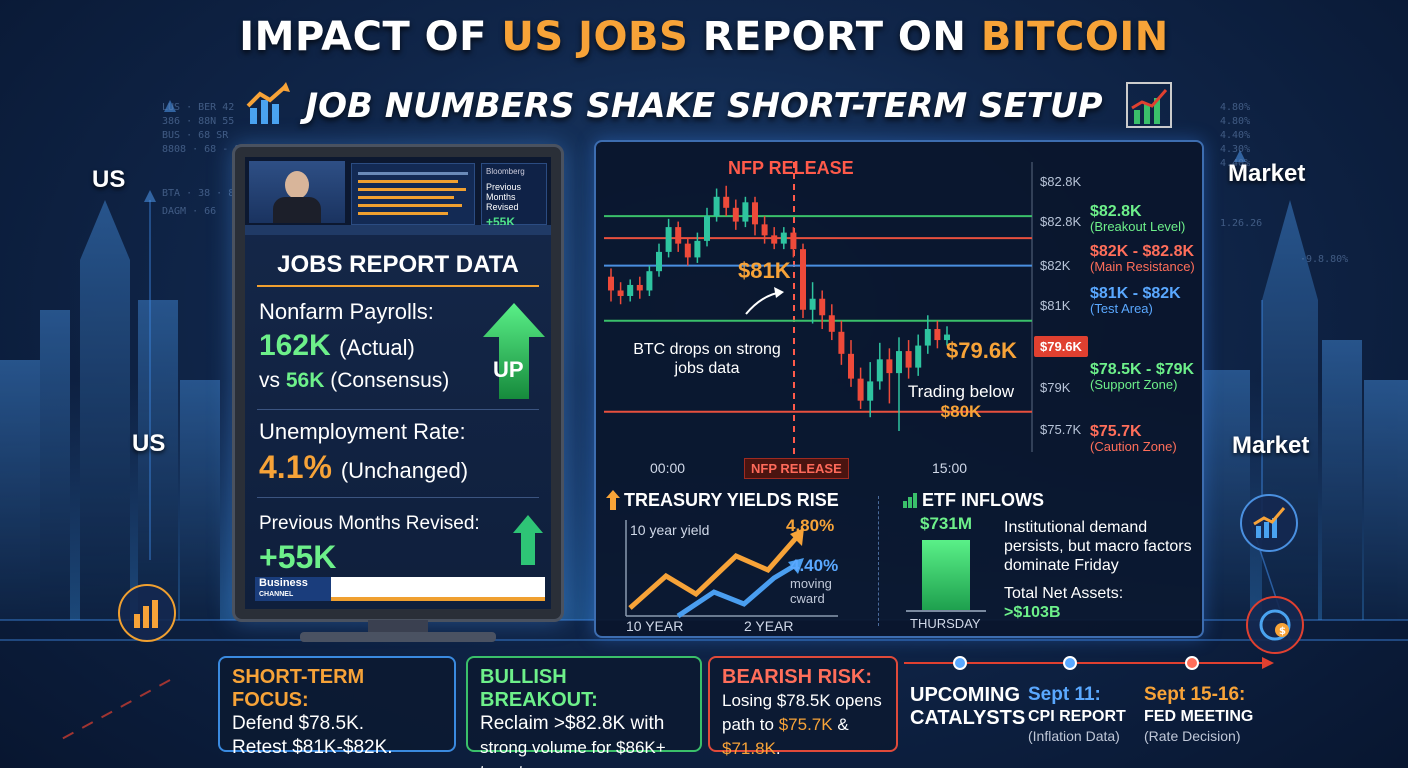  I want to click on treasury-high-value: 4.80%, so click(810, 525).